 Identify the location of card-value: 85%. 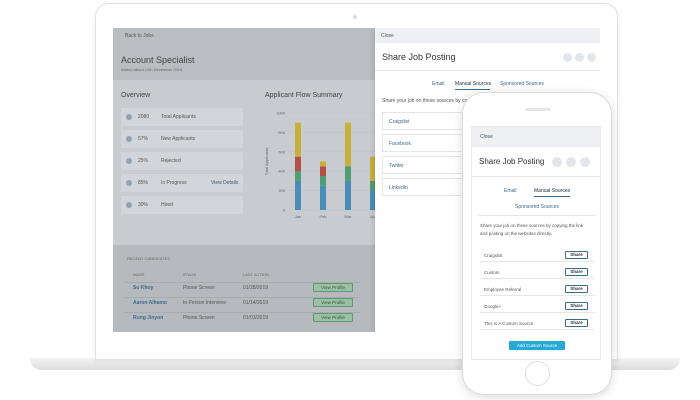
(143, 183).